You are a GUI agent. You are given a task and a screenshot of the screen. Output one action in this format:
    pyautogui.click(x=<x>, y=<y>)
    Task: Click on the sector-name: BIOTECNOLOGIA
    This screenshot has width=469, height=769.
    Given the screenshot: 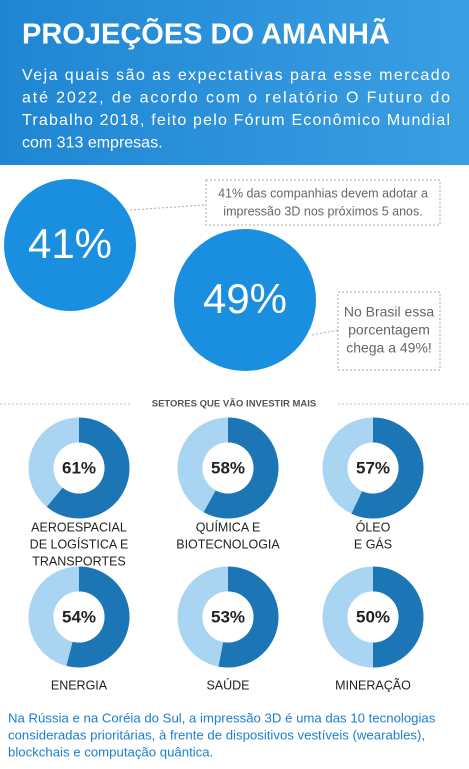 What is the action you would take?
    pyautogui.click(x=228, y=544)
    